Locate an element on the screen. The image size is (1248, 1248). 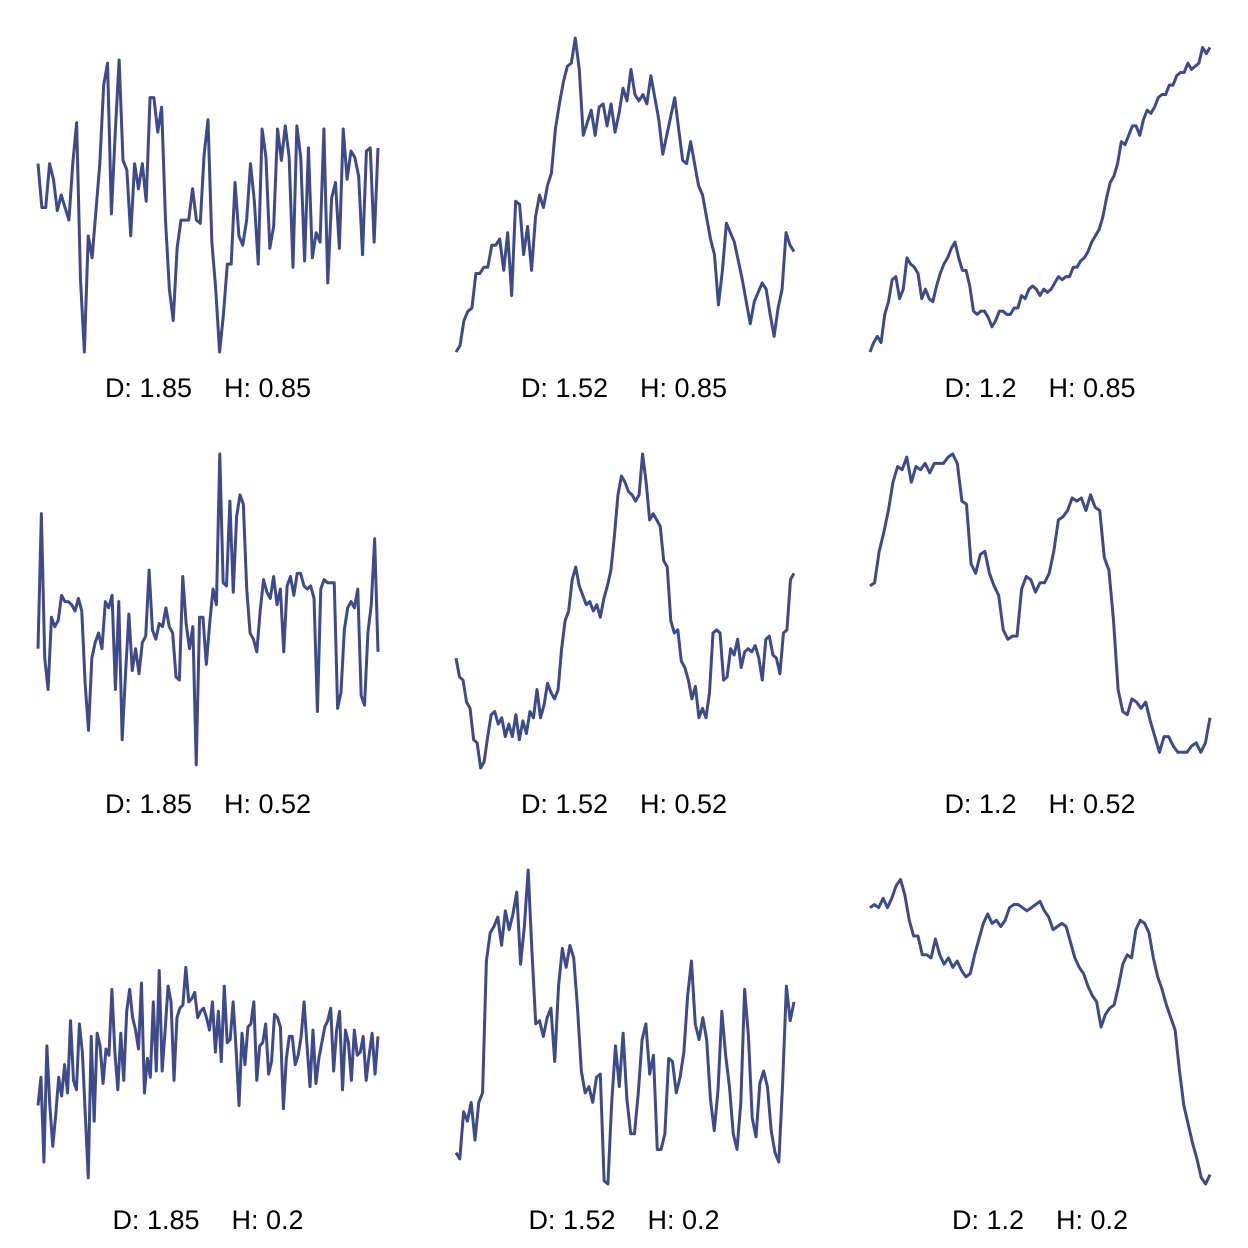
chart-panel: D: 1.52 H: 0.52 is located at coordinates (624, 624).